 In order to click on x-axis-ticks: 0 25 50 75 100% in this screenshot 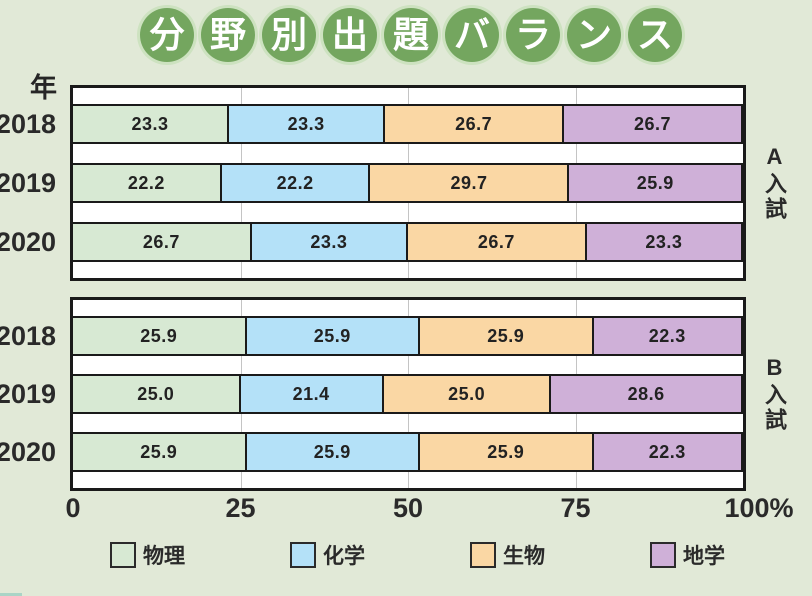, I will do `click(429, 509)`.